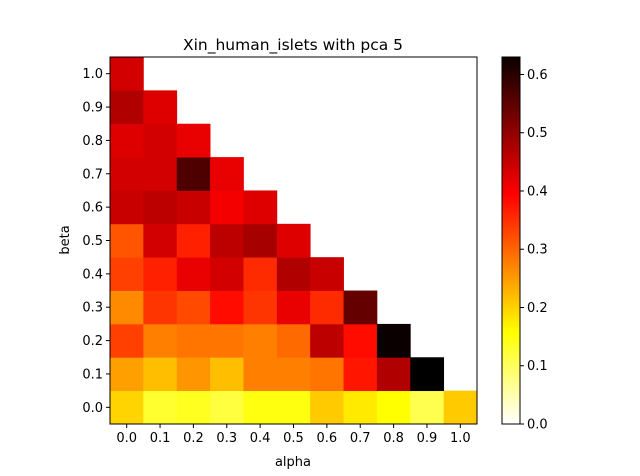 Image resolution: width=640 pixels, height=476 pixels. I want to click on x-axis-ticks: 0.0 0.1 0.2 0.3 0.4 0.5 0.6 0.7 0.8 0.9 1.0, so click(293, 435).